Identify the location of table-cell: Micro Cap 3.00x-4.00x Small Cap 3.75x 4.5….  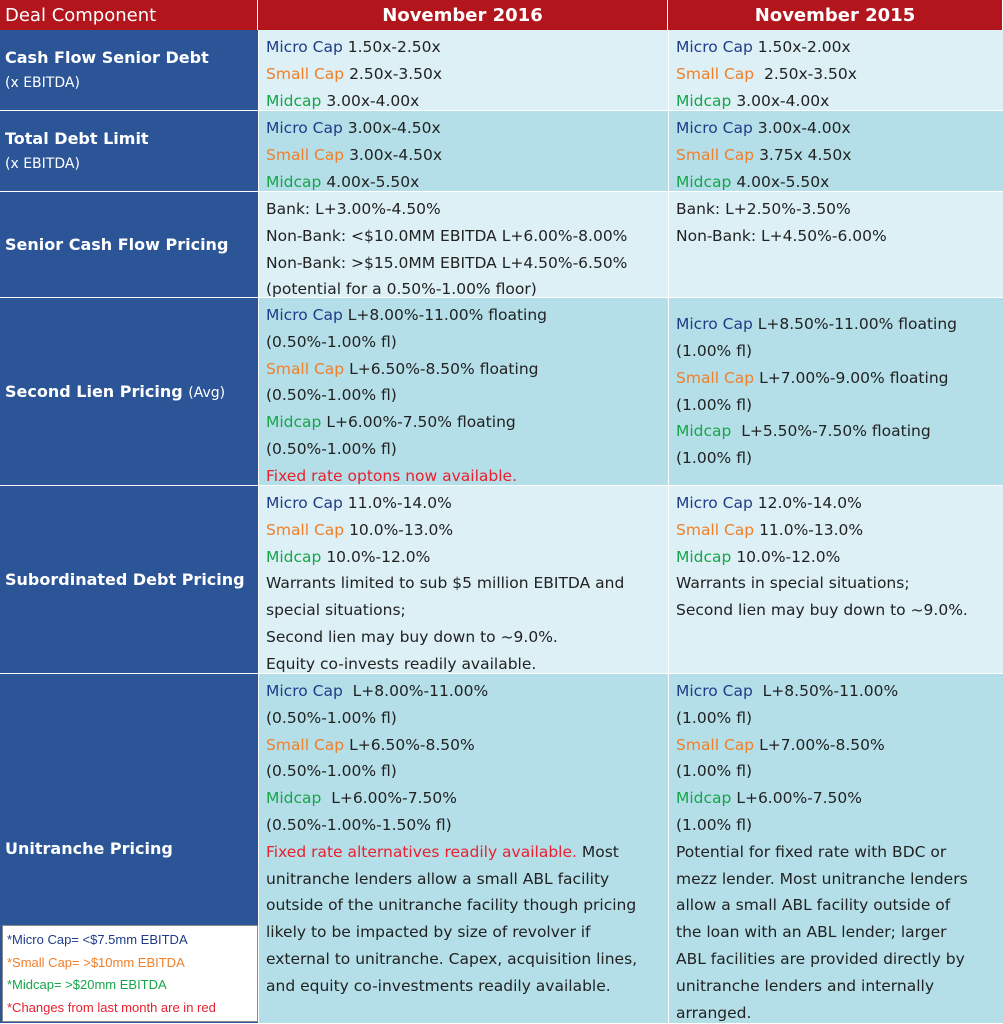
(835, 151).